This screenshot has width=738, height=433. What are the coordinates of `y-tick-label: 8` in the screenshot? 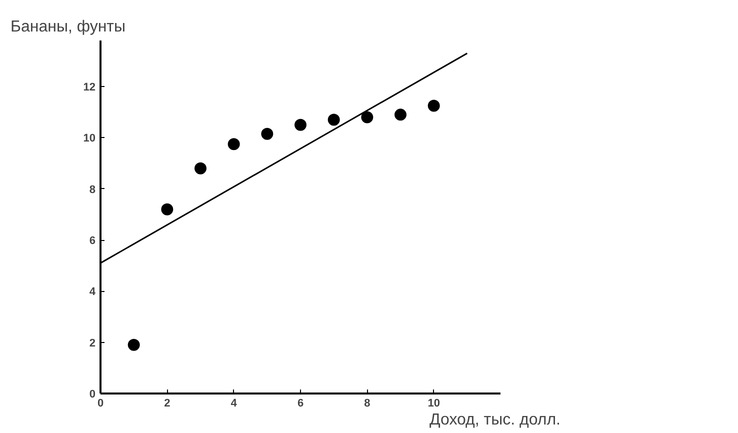 It's located at (92, 190).